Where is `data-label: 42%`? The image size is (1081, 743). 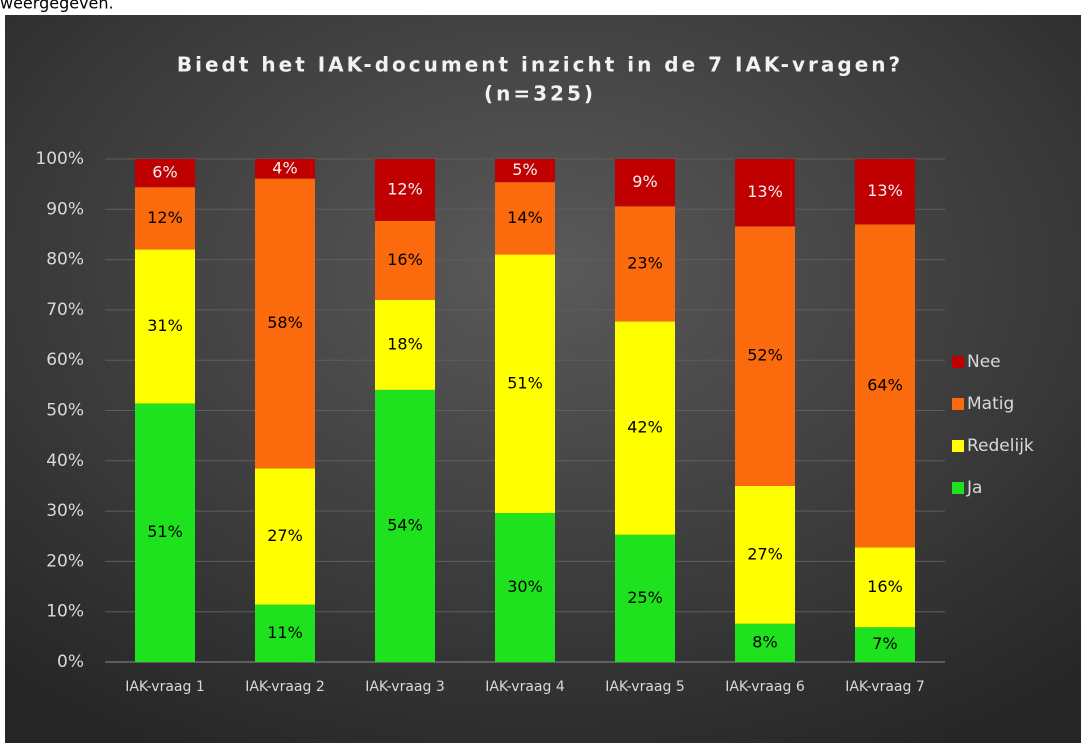 data-label: 42% is located at coordinates (645, 427).